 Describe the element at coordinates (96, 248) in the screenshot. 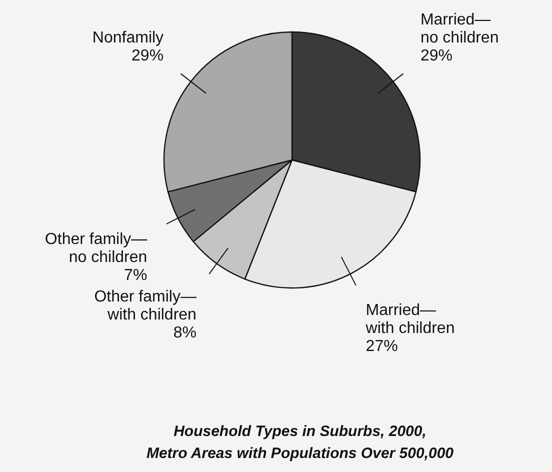

I see `slice-label: Other family—no children` at that location.